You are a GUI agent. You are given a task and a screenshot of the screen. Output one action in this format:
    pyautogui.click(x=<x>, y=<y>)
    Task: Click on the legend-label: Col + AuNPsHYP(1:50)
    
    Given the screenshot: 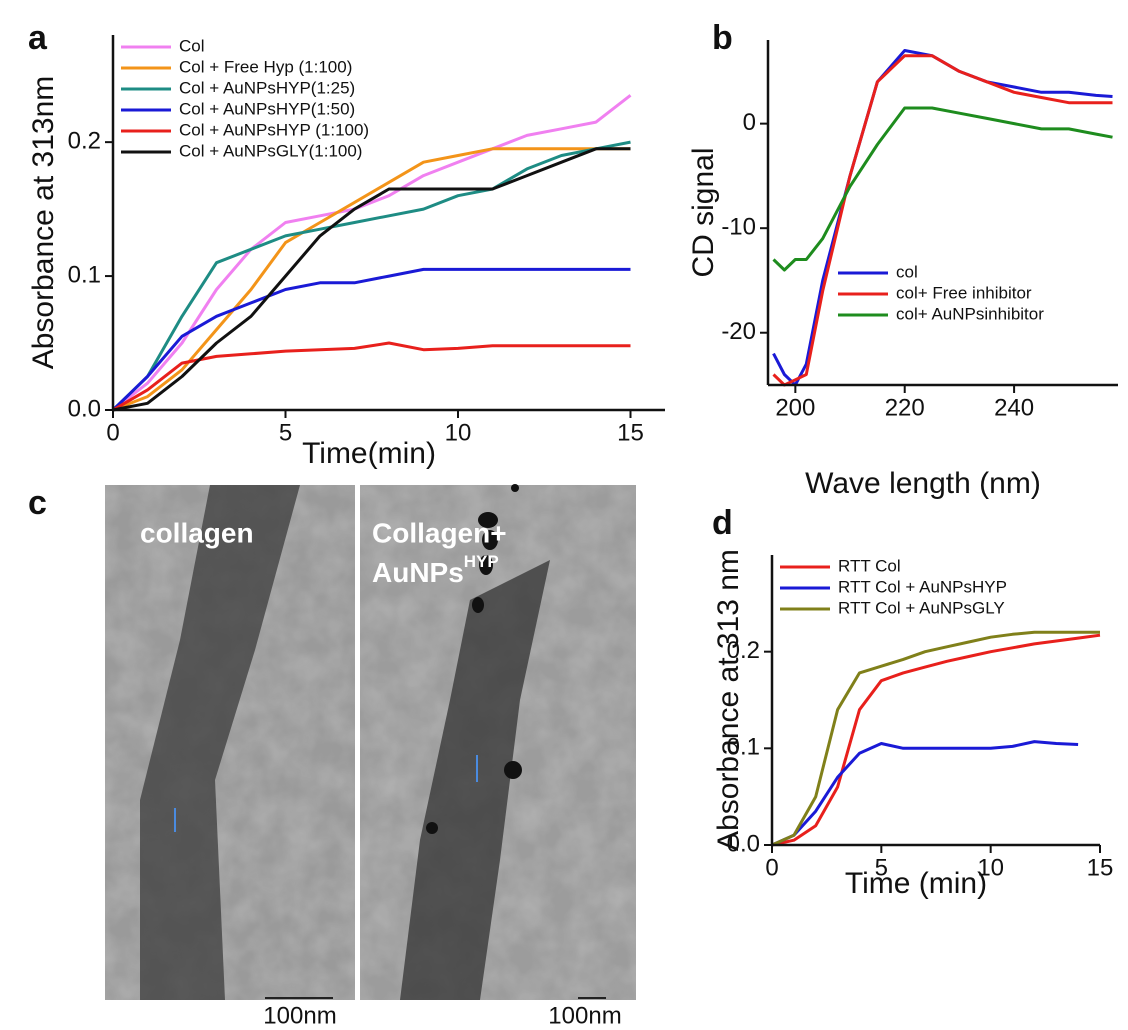 What is the action you would take?
    pyautogui.click(x=267, y=108)
    